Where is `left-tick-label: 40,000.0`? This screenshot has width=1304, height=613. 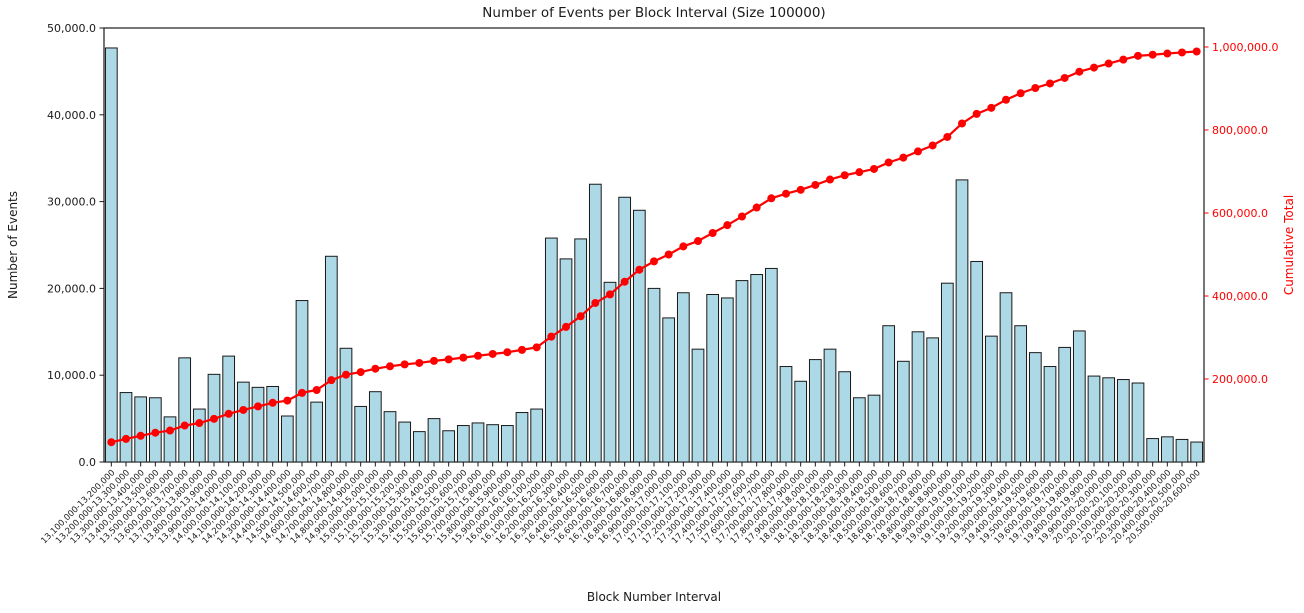 left-tick-label: 40,000.0 is located at coordinates (71, 115).